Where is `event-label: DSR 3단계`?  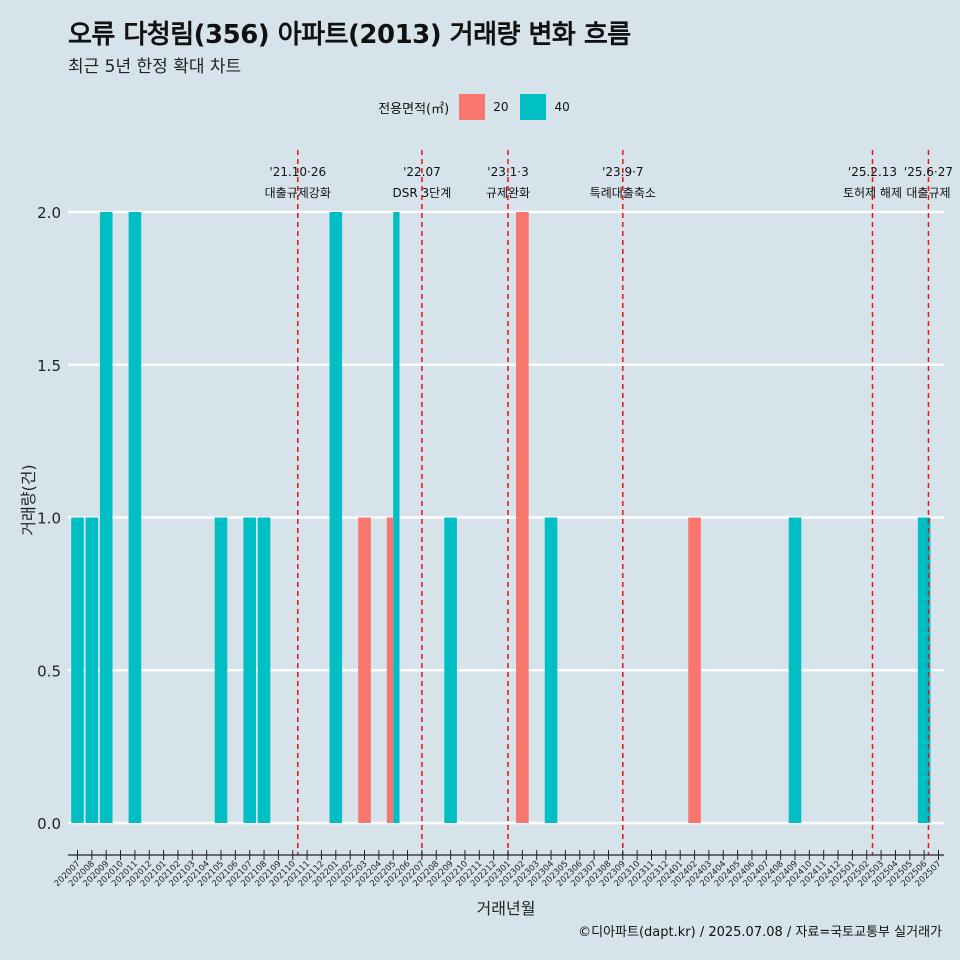
event-label: DSR 3단계 is located at coordinates (422, 193).